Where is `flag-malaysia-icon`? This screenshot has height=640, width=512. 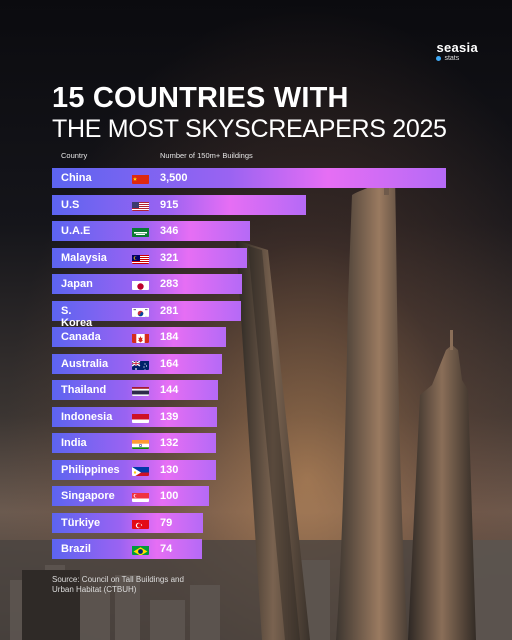 flag-malaysia-icon is located at coordinates (140, 258).